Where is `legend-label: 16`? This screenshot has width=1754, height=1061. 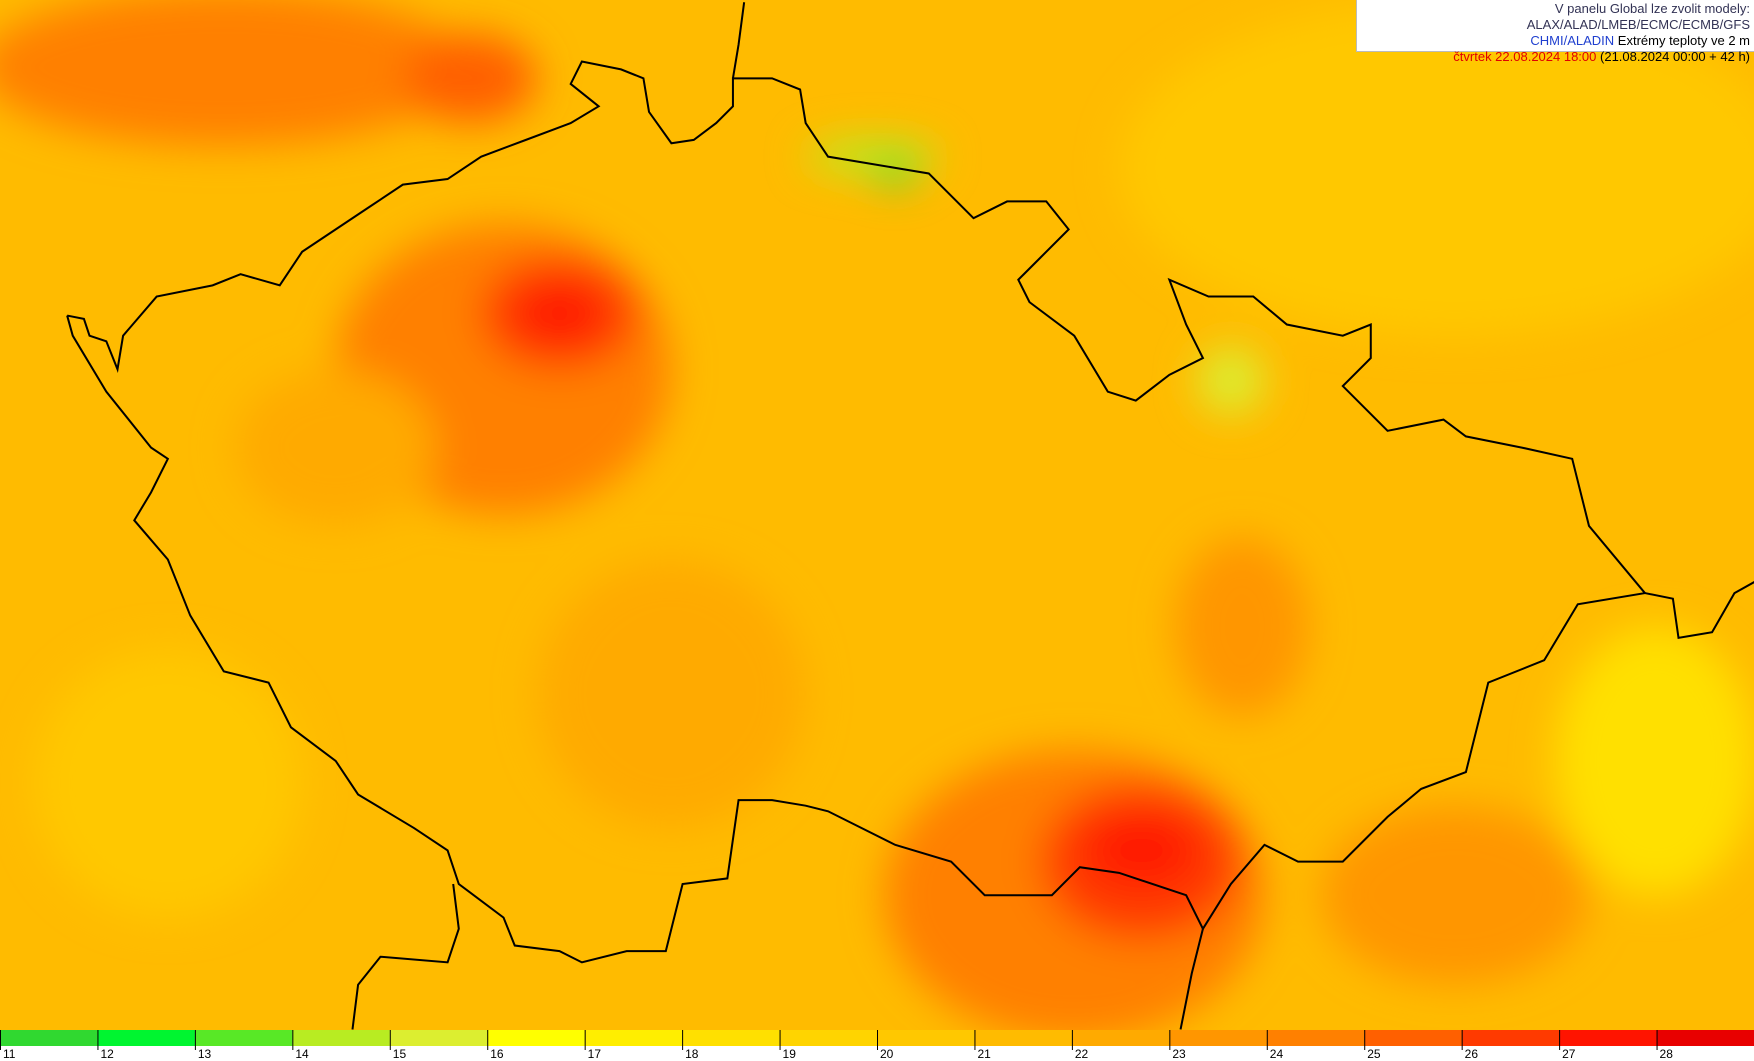 legend-label: 16 is located at coordinates (497, 1054).